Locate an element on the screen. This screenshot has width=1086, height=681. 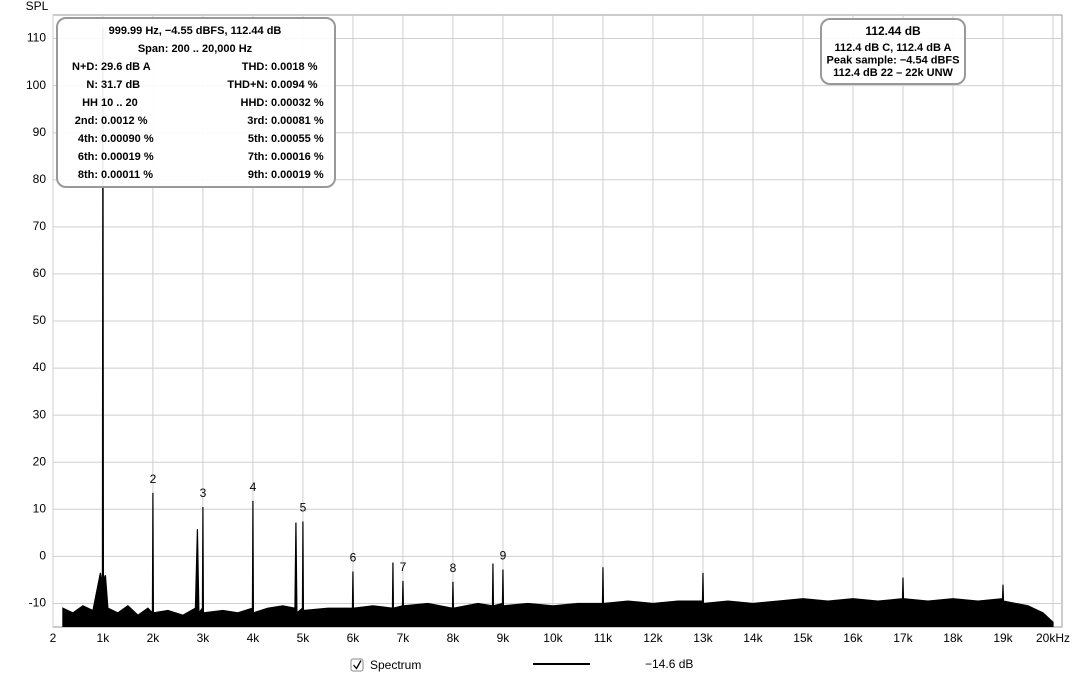
level-line: Peak sample: −4.54 dBFS is located at coordinates (893, 60).